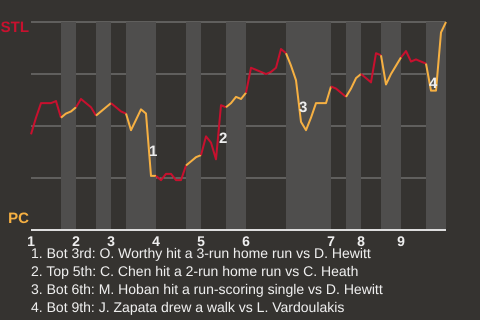  Describe the element at coordinates (153, 152) in the screenshot. I see `annotation: 1` at that location.